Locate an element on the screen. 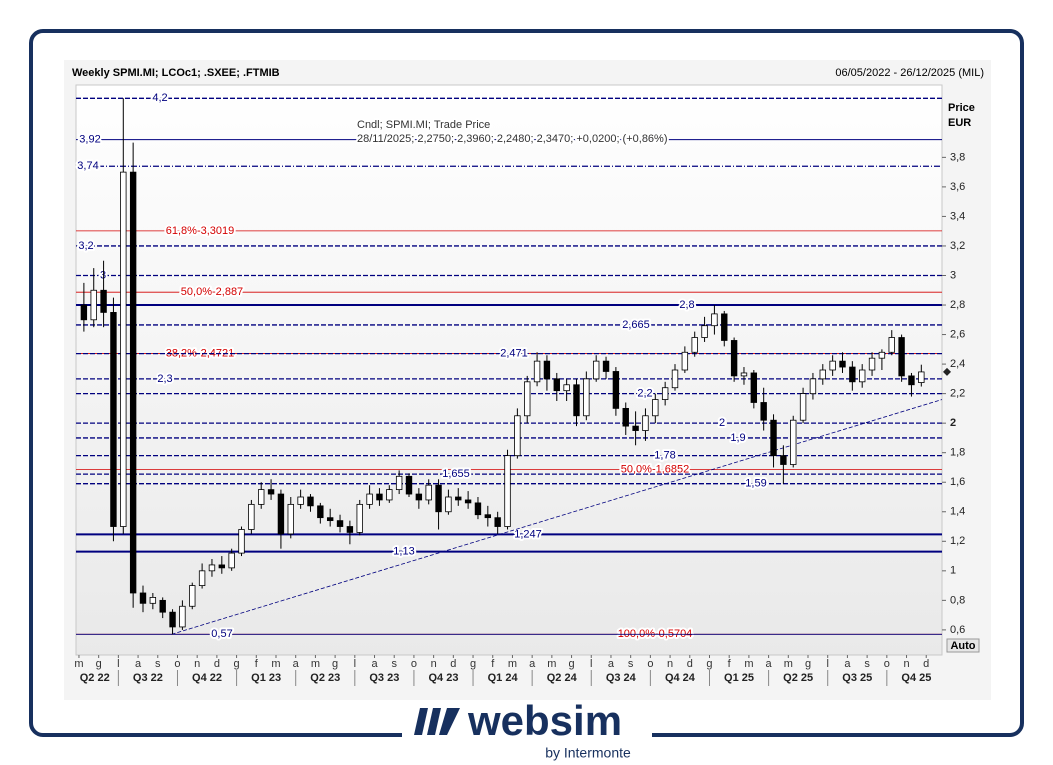 The width and height of the screenshot is (1053, 765). level-label: 3,92 is located at coordinates (89, 140).